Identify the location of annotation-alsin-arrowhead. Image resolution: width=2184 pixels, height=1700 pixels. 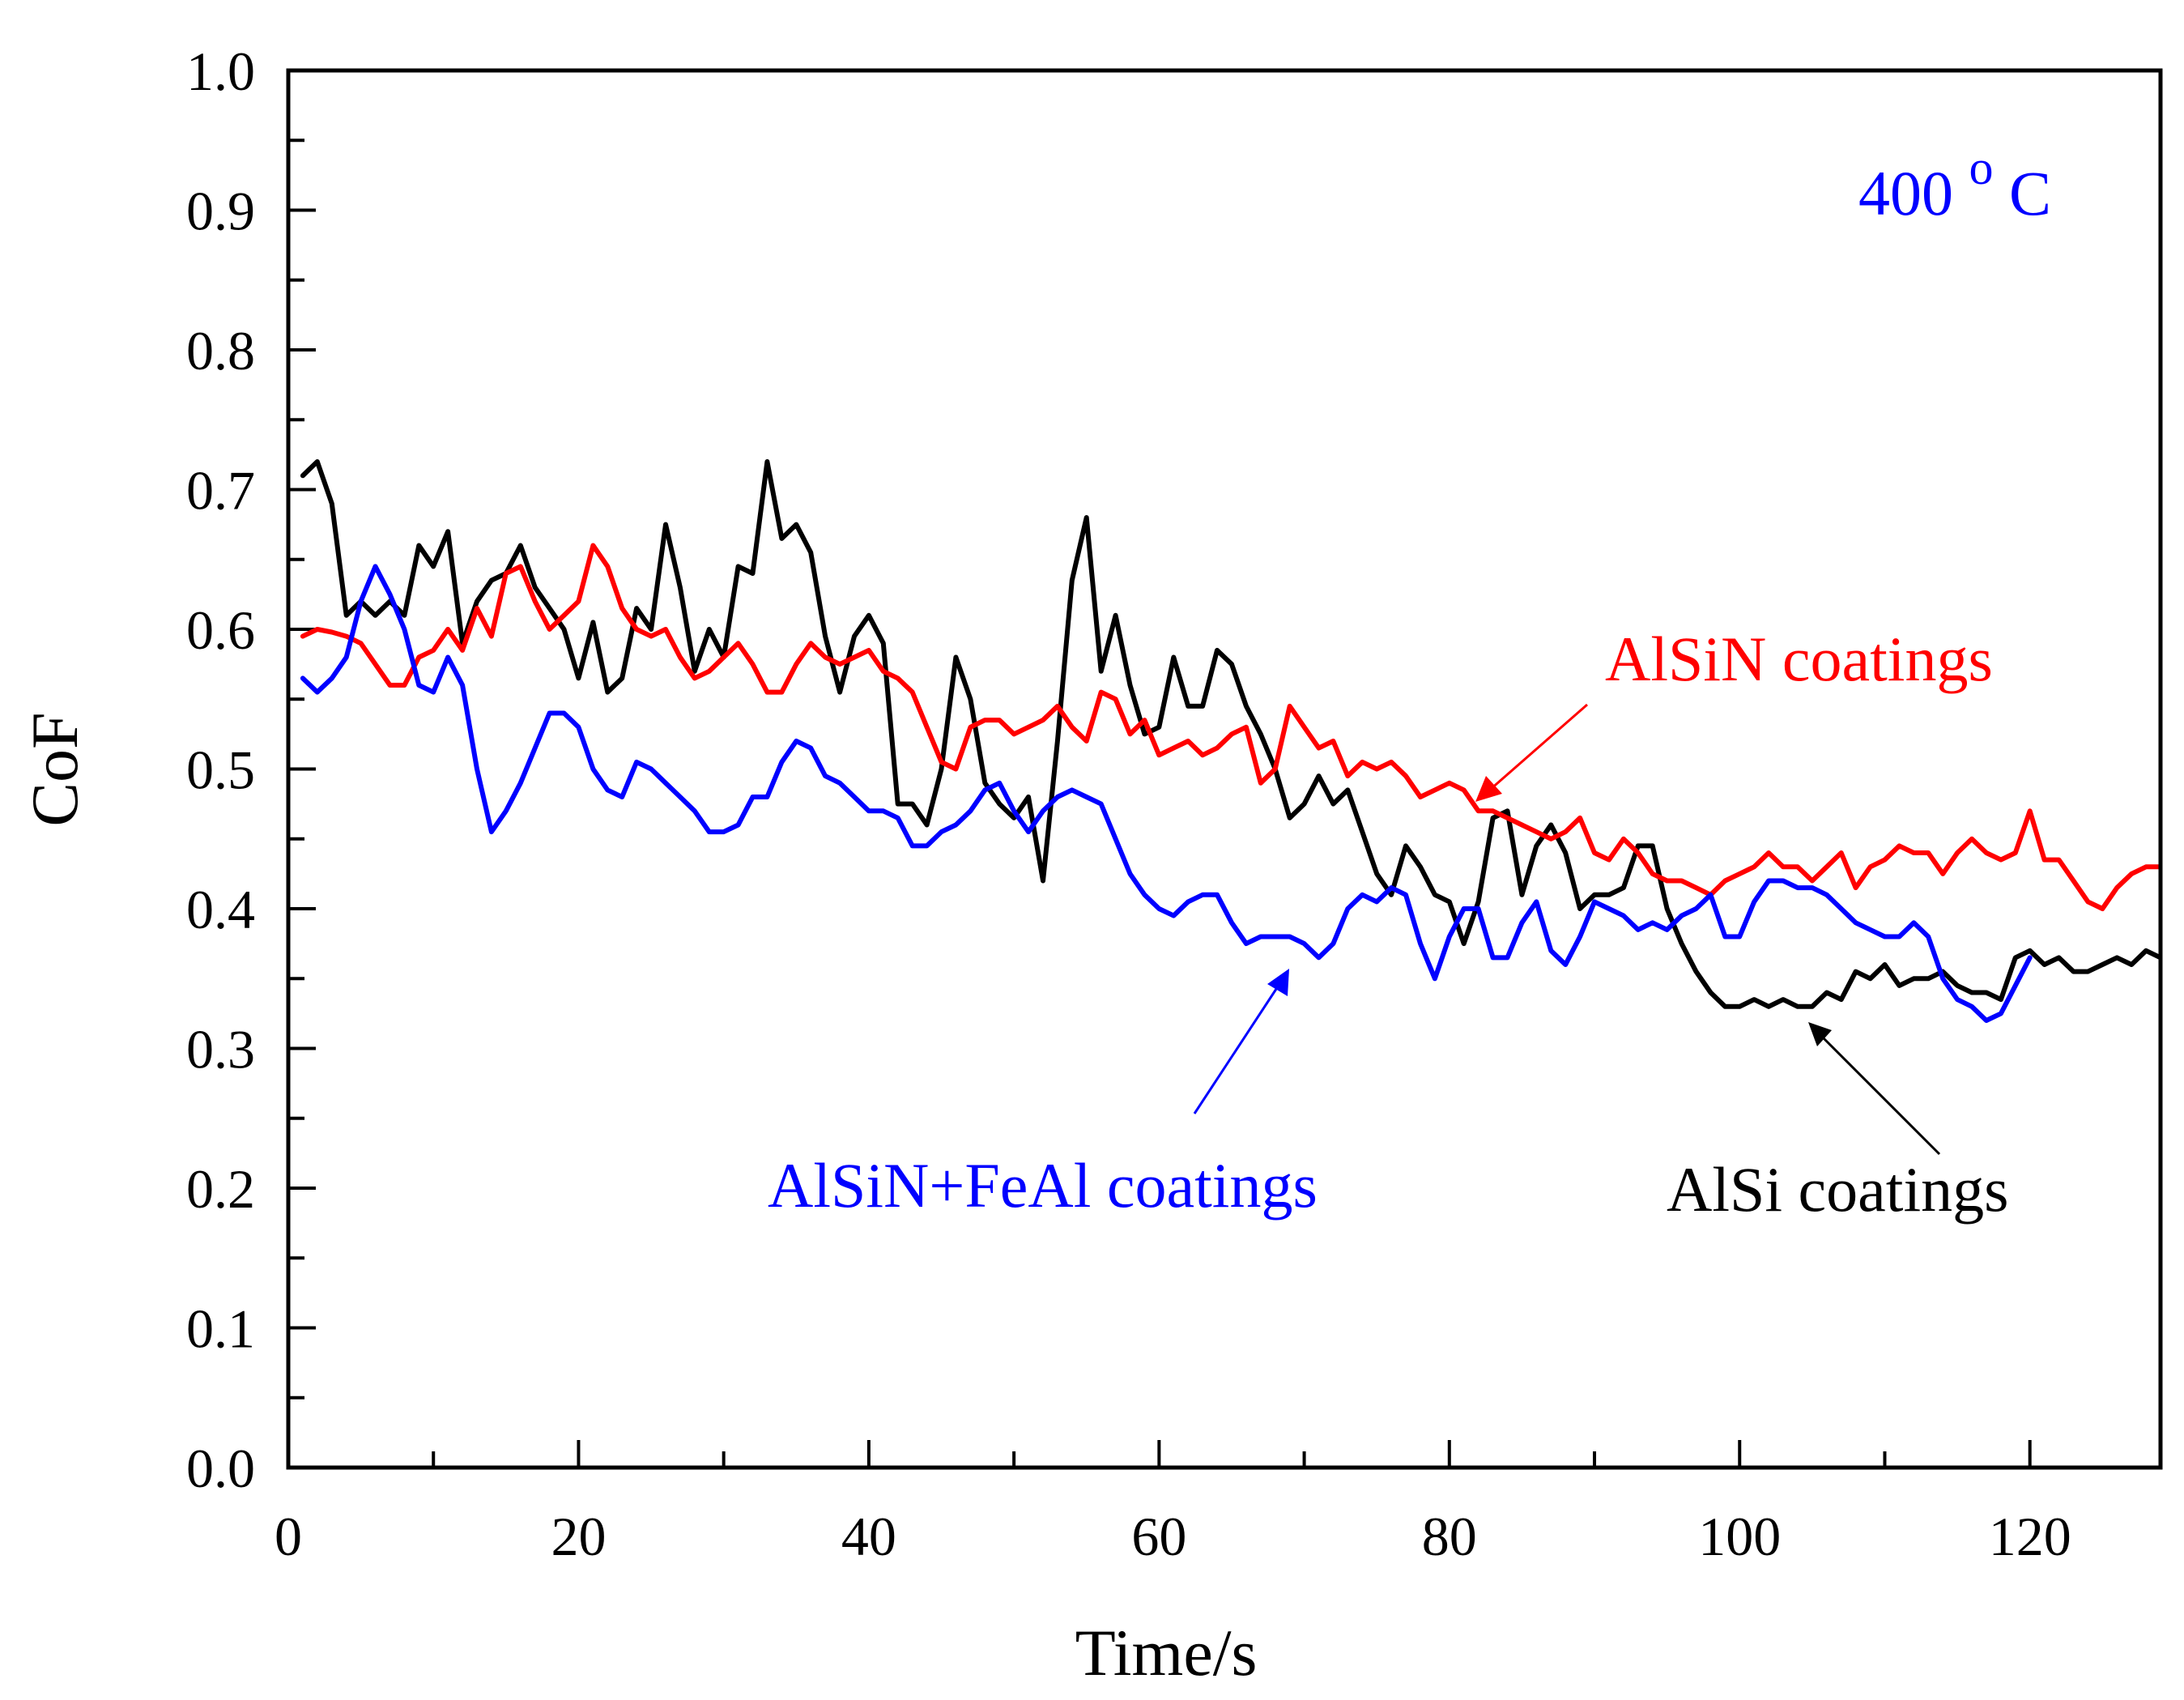
(1488, 789).